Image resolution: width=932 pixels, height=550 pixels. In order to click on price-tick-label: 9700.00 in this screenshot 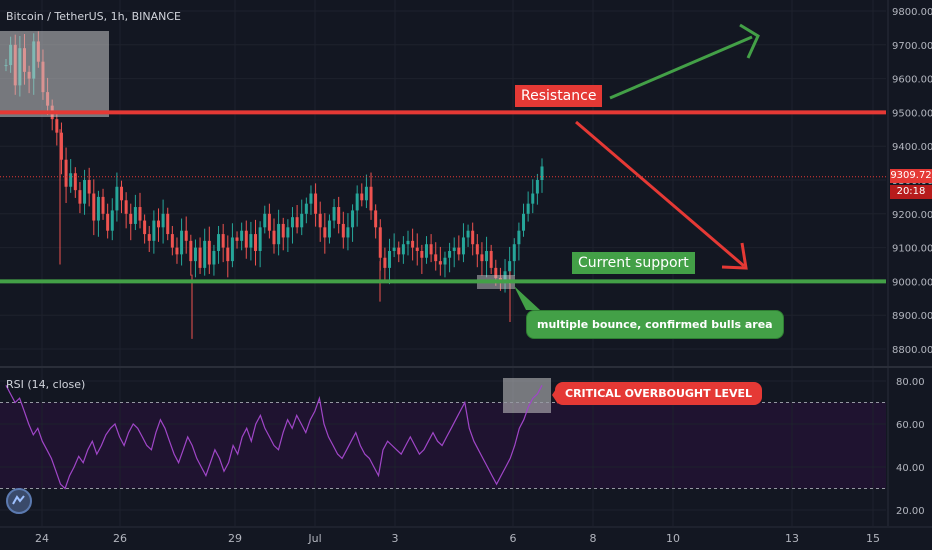, I will do `click(912, 46)`.